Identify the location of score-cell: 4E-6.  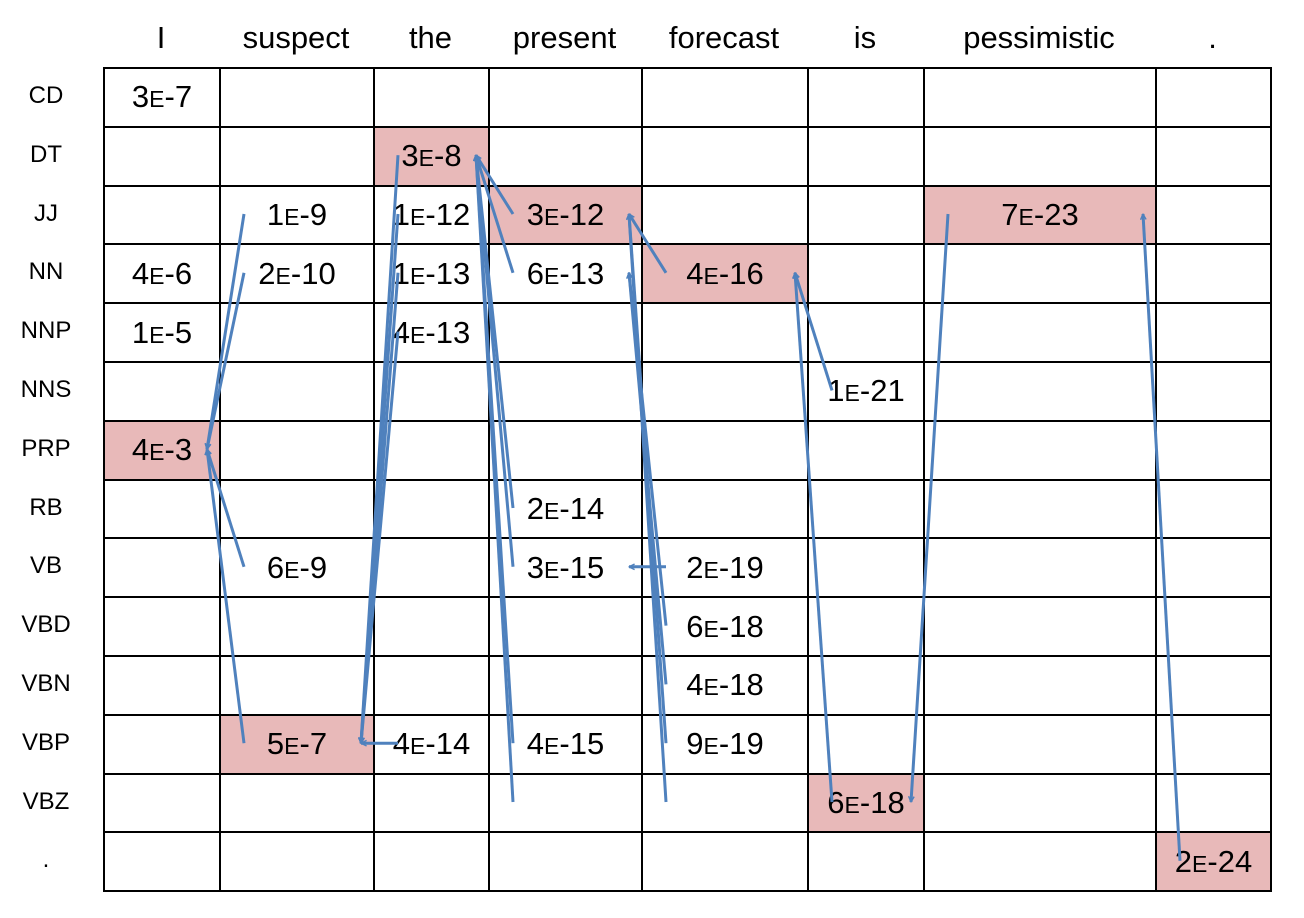
(162, 274).